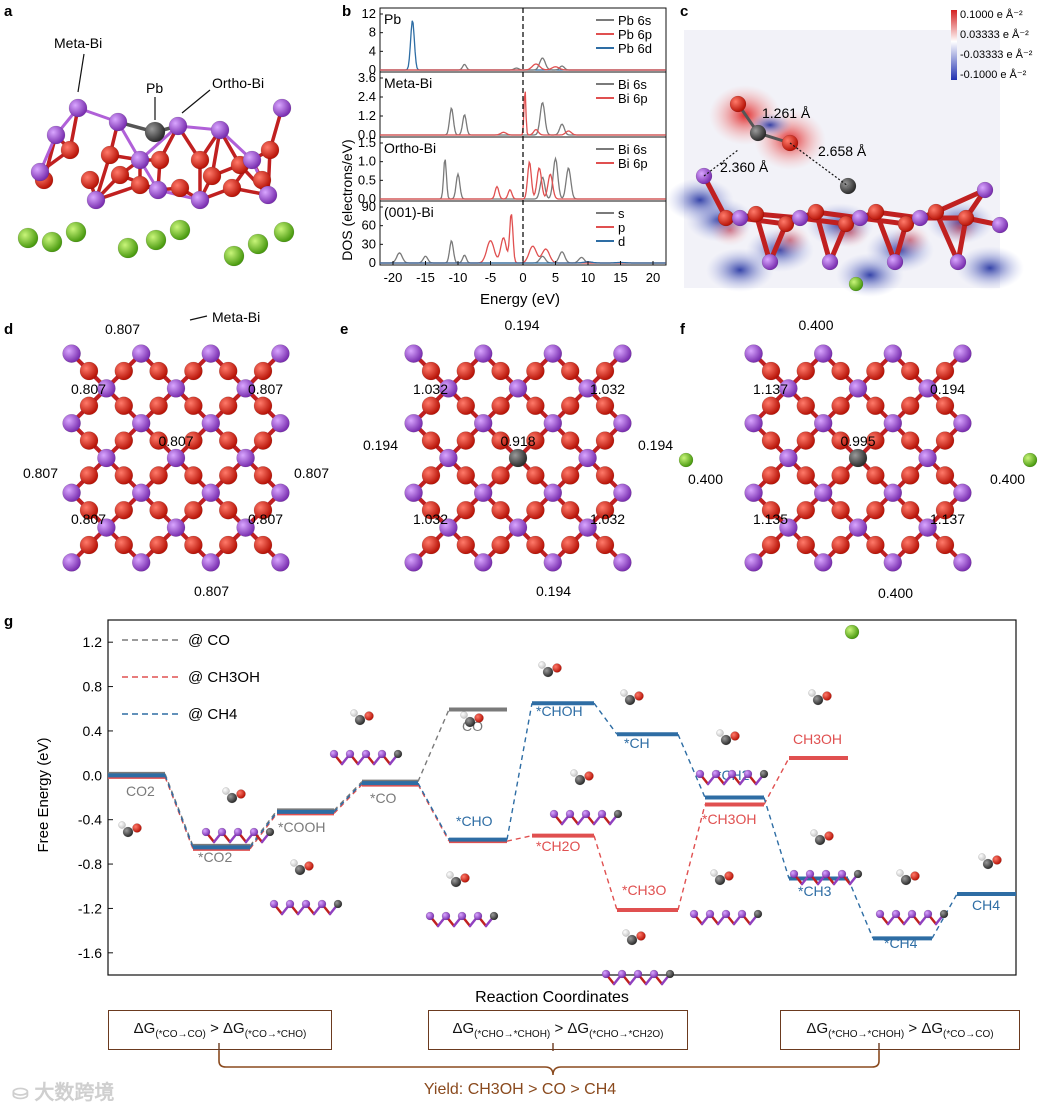  What do you see at coordinates (559, 711) in the screenshot?
I see `step-label: *CHOH` at bounding box center [559, 711].